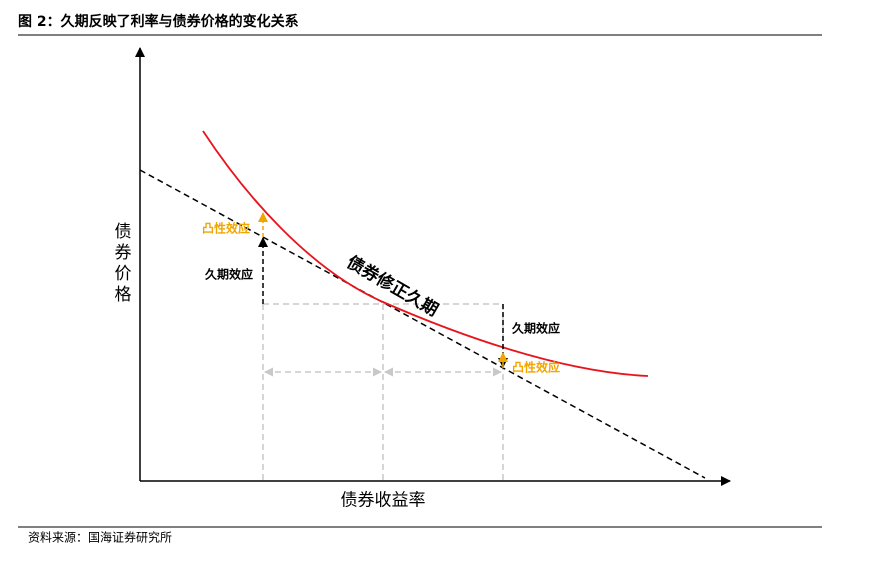  I want to click on title: 图 2：久期反映了利率与债券价格的变化关系, so click(158, 21).